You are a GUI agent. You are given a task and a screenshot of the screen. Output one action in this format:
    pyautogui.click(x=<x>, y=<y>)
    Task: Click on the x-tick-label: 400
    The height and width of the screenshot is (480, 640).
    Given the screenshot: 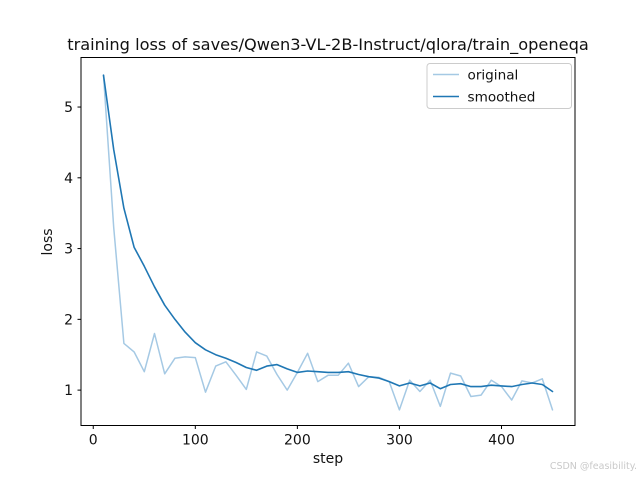 What is the action you would take?
    pyautogui.click(x=501, y=441)
    